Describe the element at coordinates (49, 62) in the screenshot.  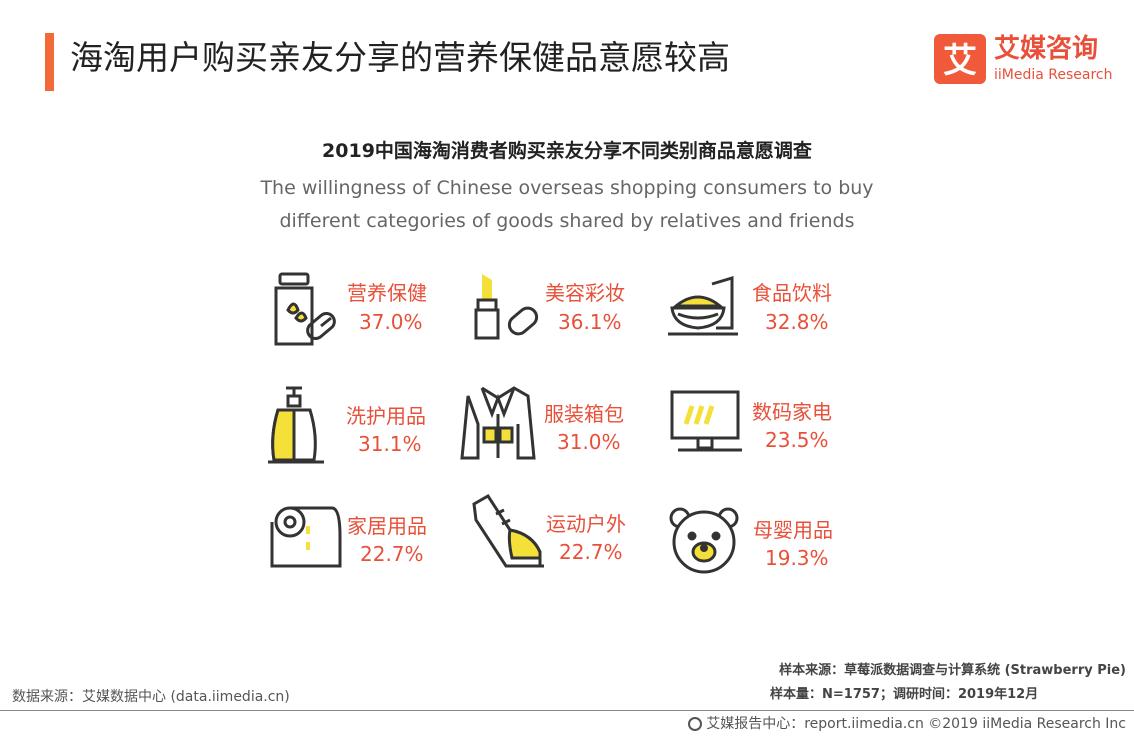
I see `title-accent-bar` at that location.